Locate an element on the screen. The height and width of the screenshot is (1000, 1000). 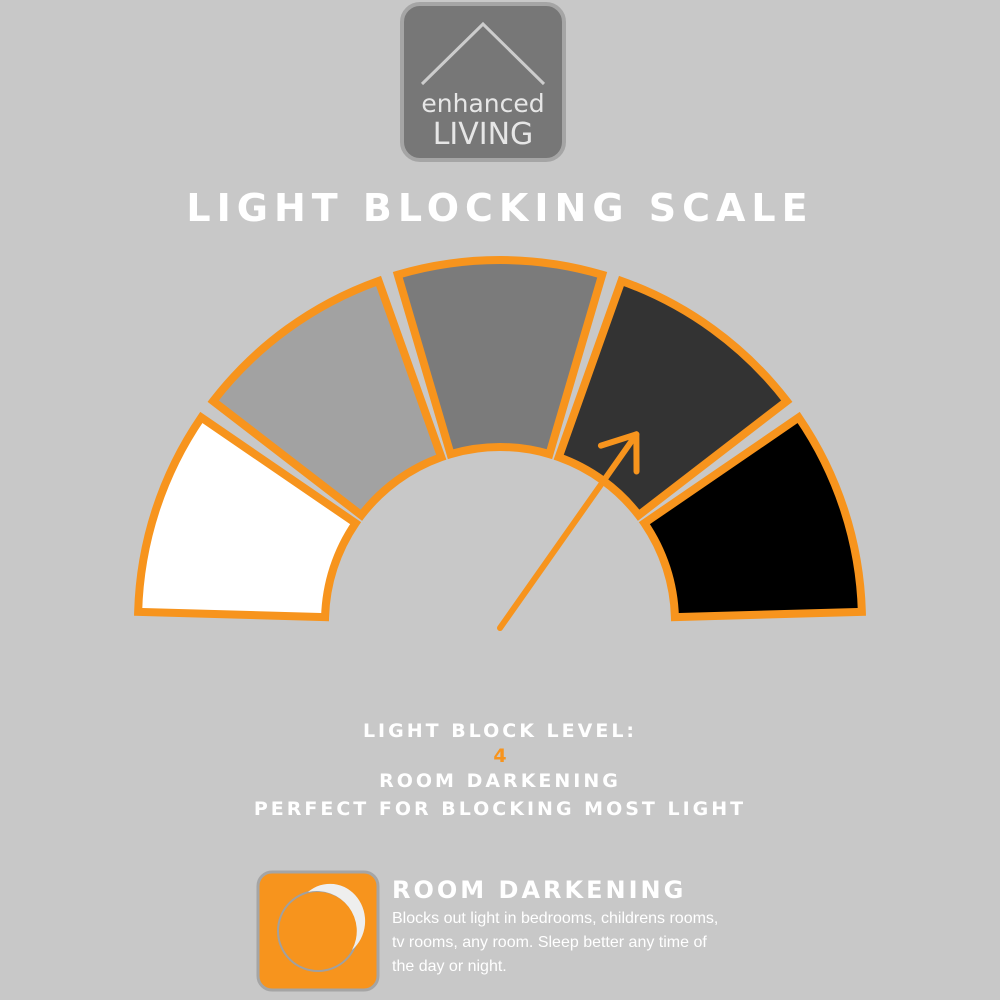
summary-tagline: PERFECT FOR BLOCKING MOST LIGHT is located at coordinates (500, 809).